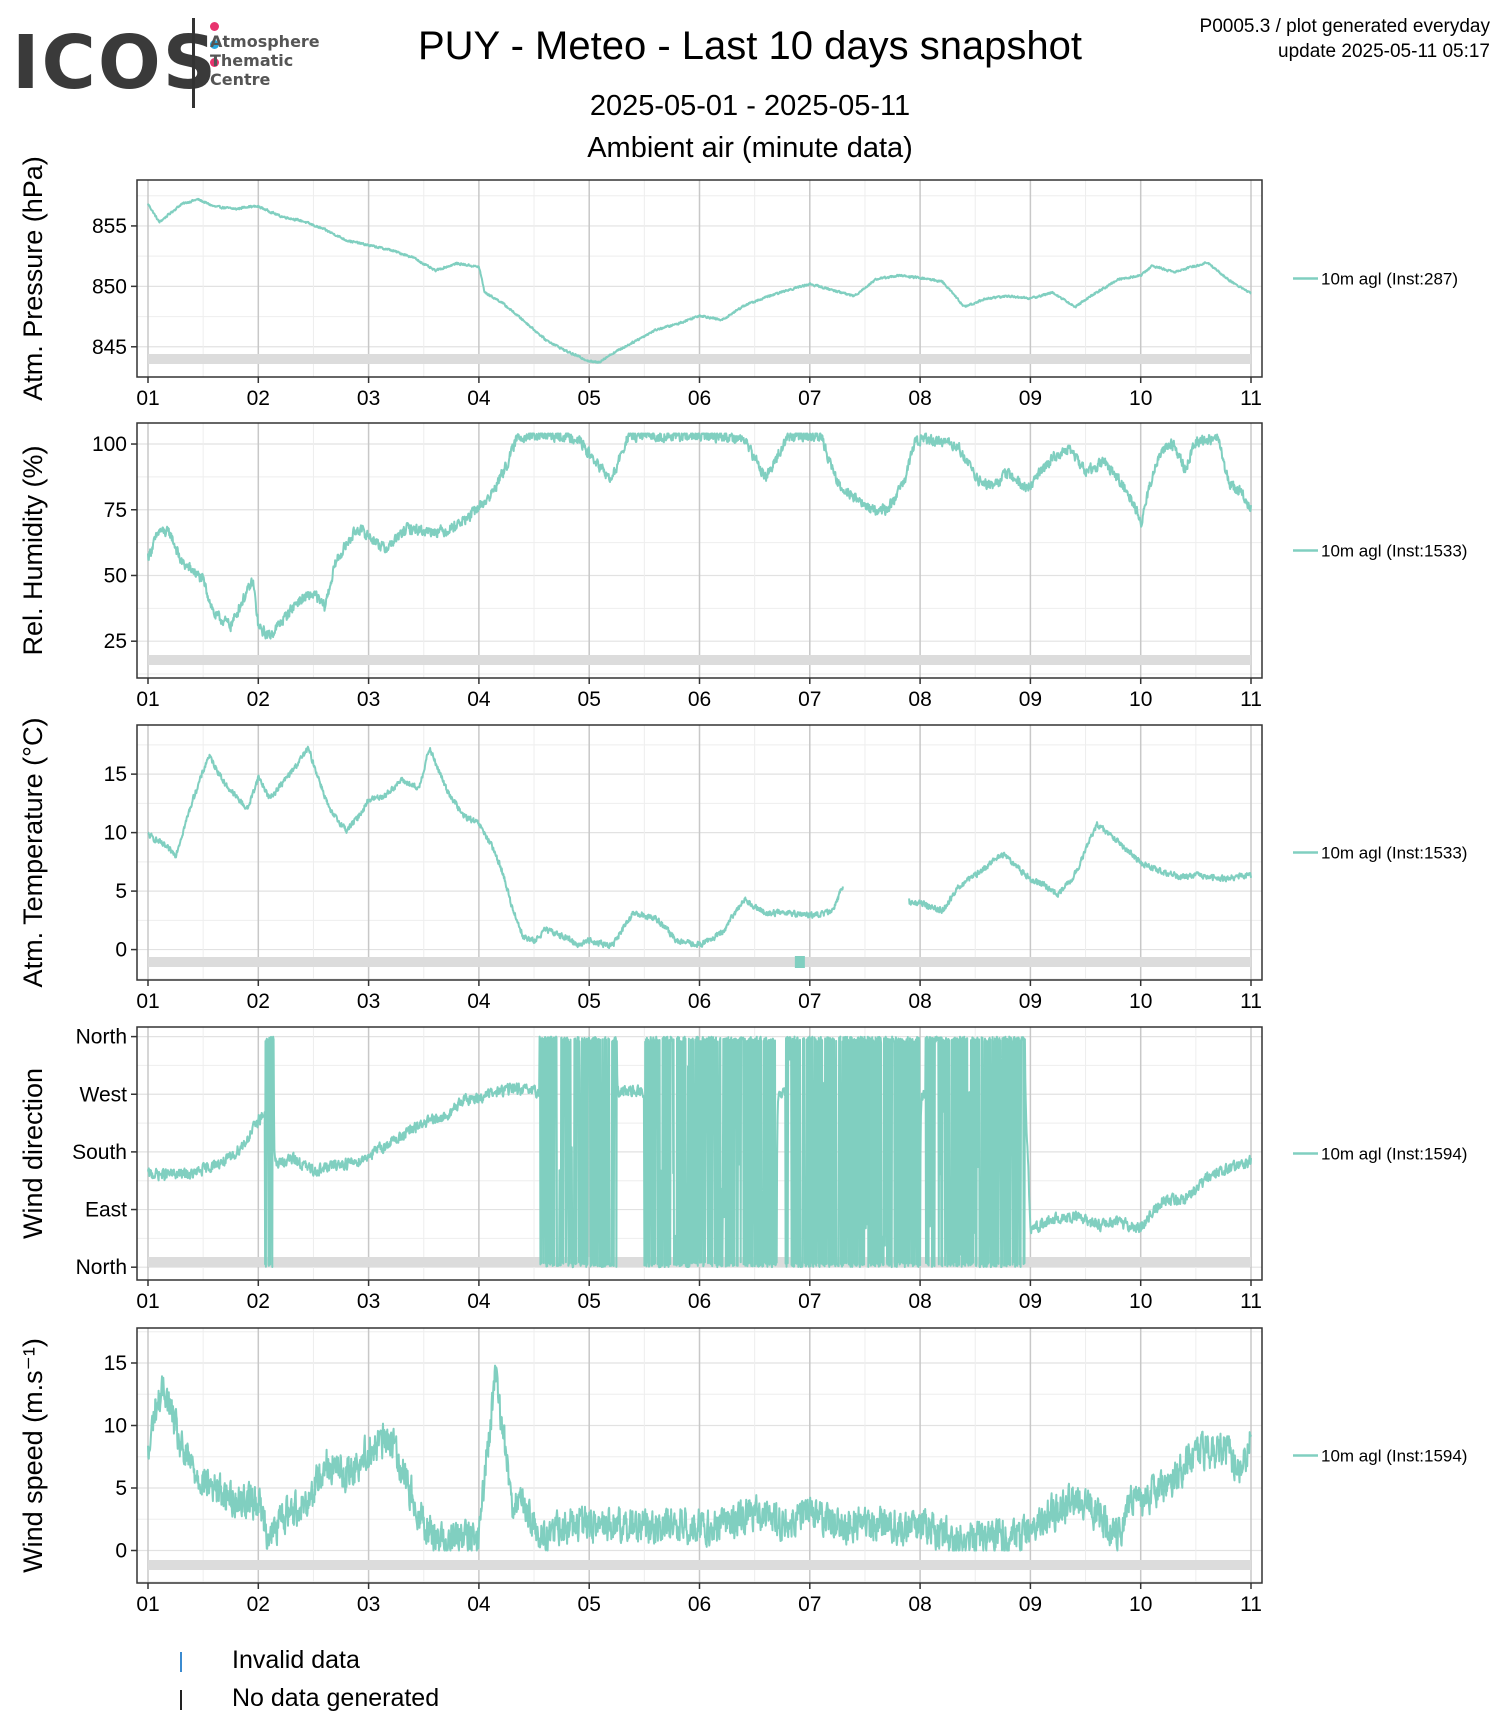 Image resolution: width=1500 pixels, height=1725 pixels. What do you see at coordinates (33, 278) in the screenshot?
I see `y-axis-title: Atm. Pressure (hPa)` at bounding box center [33, 278].